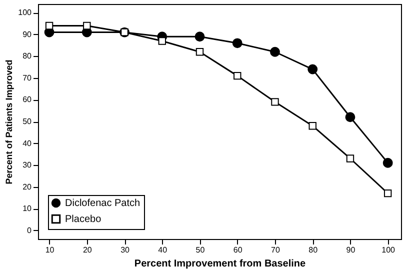 This screenshot has width=405, height=272. What do you see at coordinates (27, 34) in the screenshot?
I see `y-tick-label: 90` at bounding box center [27, 34].